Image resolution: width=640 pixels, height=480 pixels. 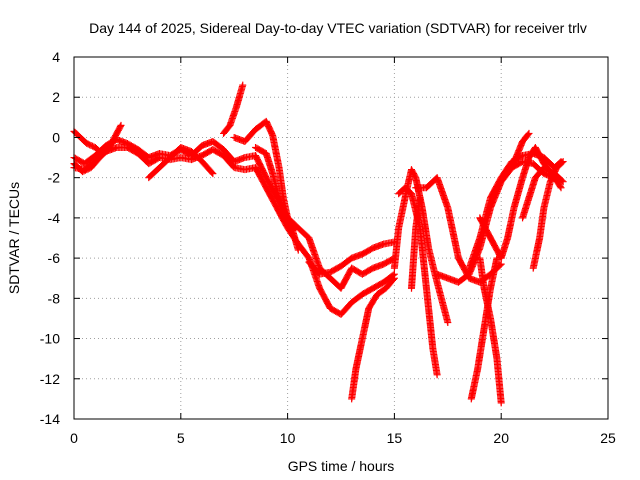 What do you see at coordinates (56, 97) in the screenshot?
I see `y-tick-label: 2` at bounding box center [56, 97].